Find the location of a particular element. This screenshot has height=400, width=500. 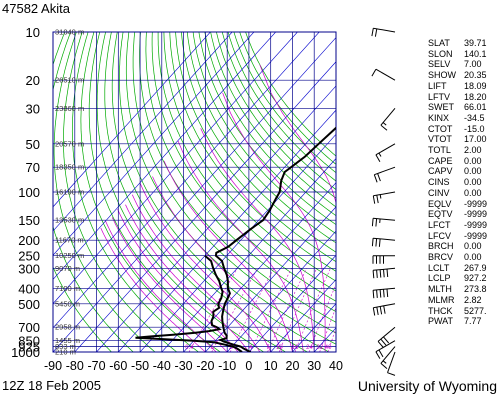

index-row: CINS 0.00 is located at coordinates (463, 182).